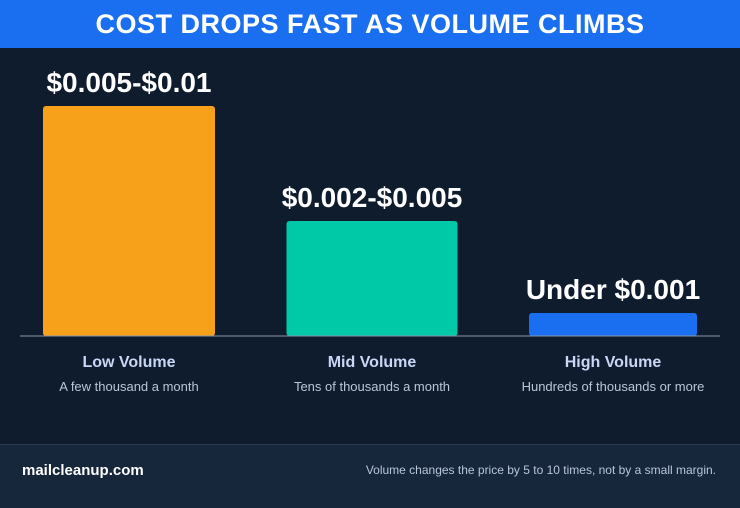  I want to click on value-label: $0.005-$0.01, so click(128, 82).